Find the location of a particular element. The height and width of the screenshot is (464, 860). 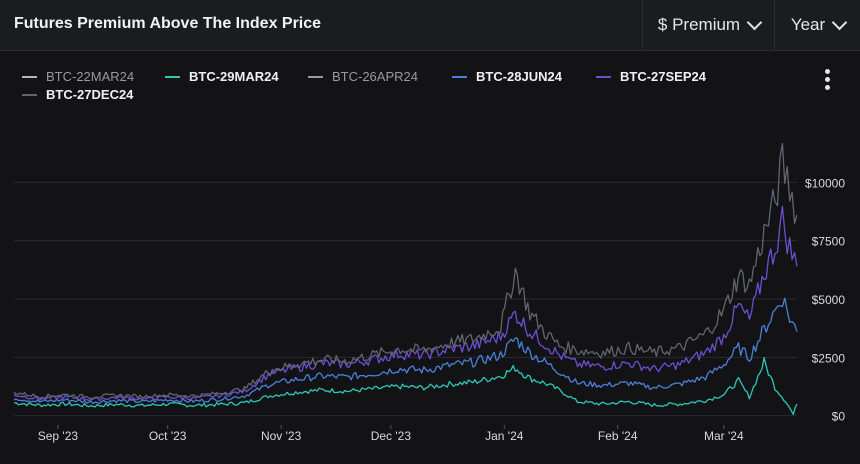

y-tick-label: $0 is located at coordinates (839, 417).